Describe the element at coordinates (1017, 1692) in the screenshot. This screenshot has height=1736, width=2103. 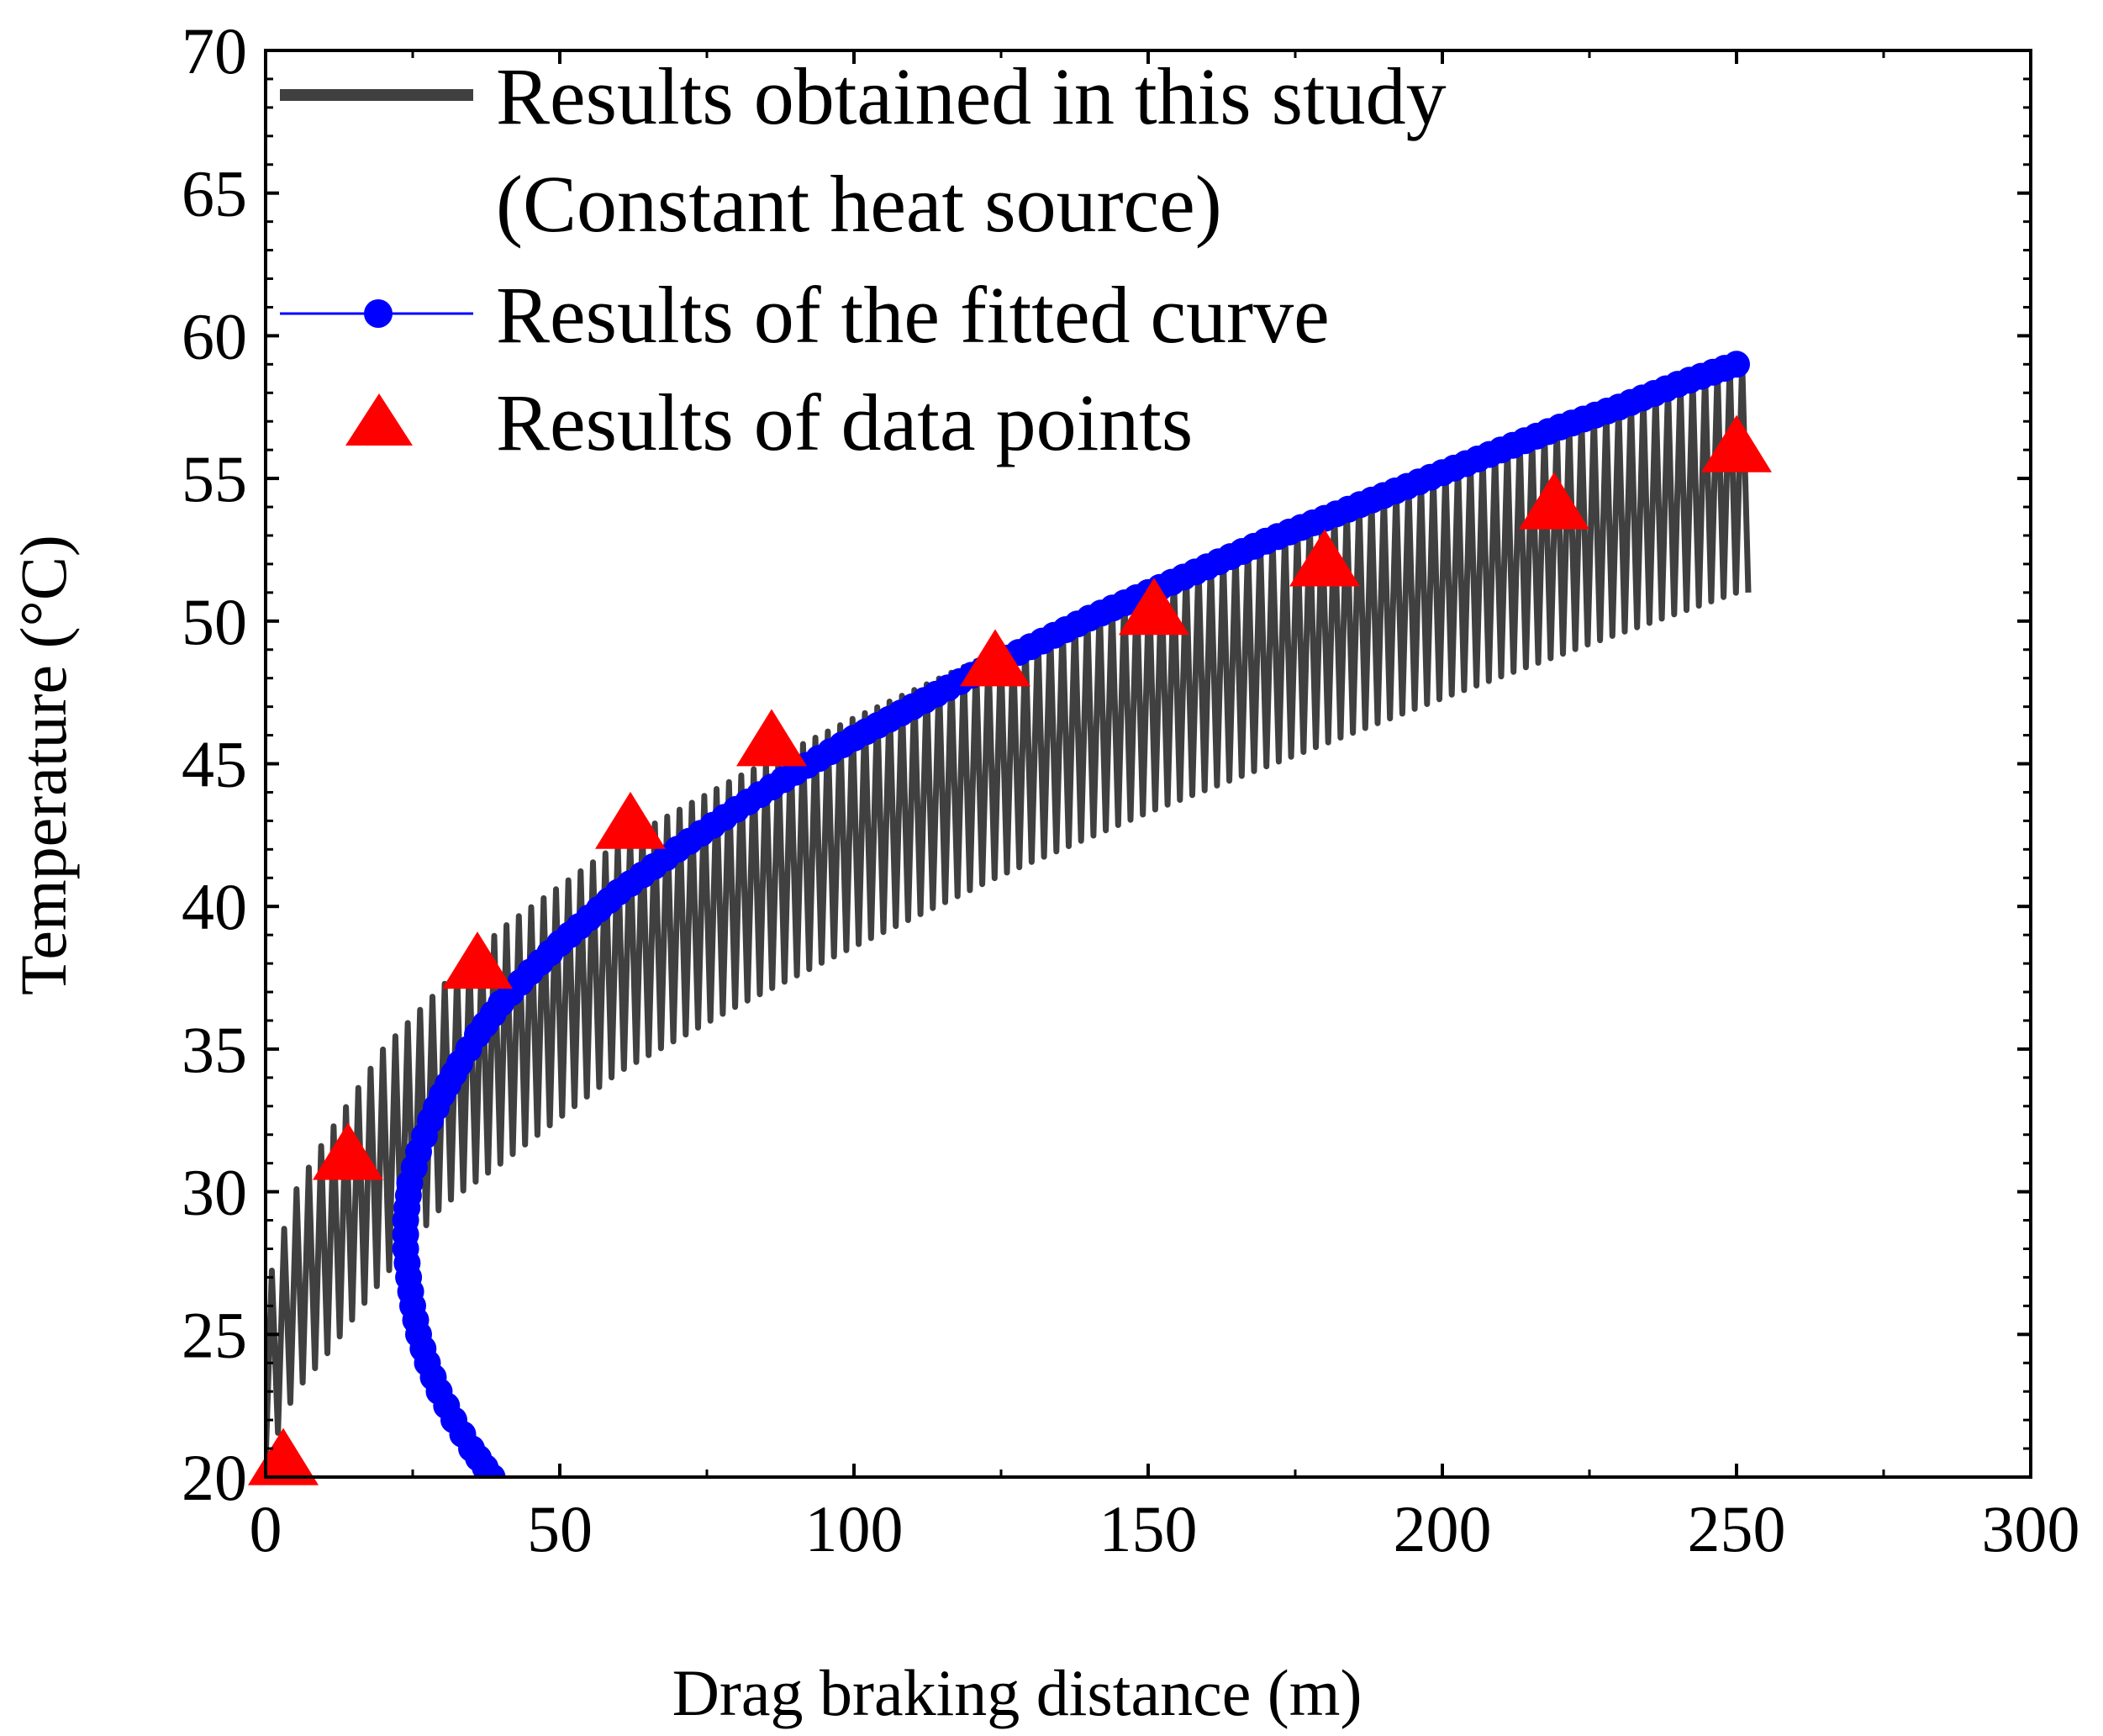
I see `x-axis-title: Drag braking distance (m)` at that location.